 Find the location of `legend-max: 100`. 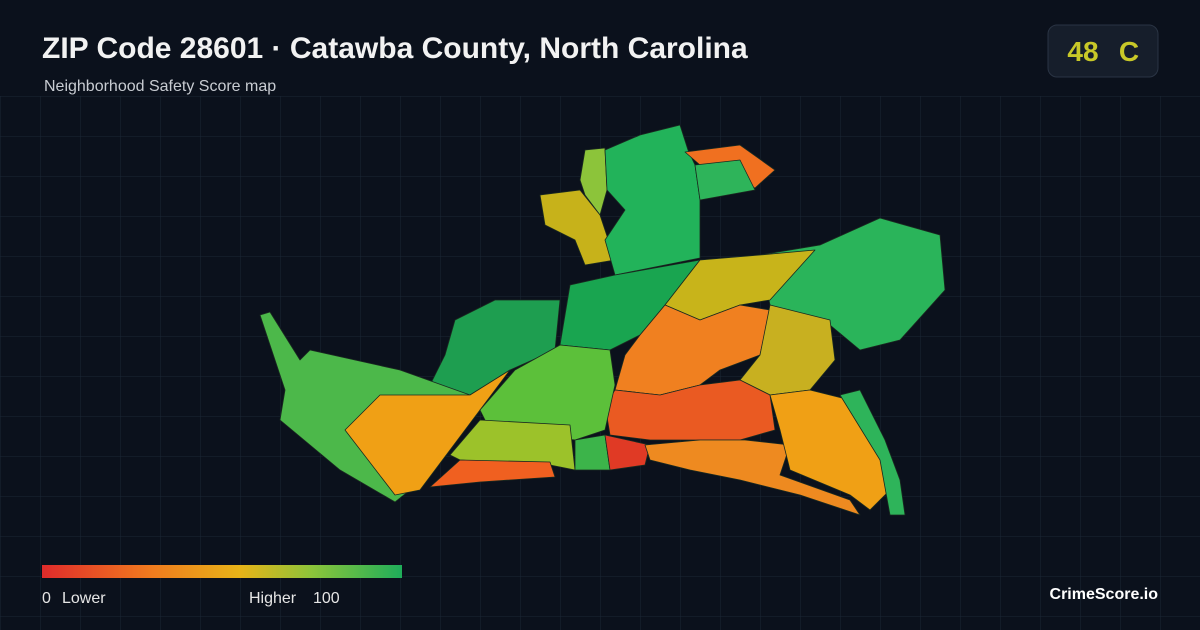

legend-max: 100 is located at coordinates (326, 598).